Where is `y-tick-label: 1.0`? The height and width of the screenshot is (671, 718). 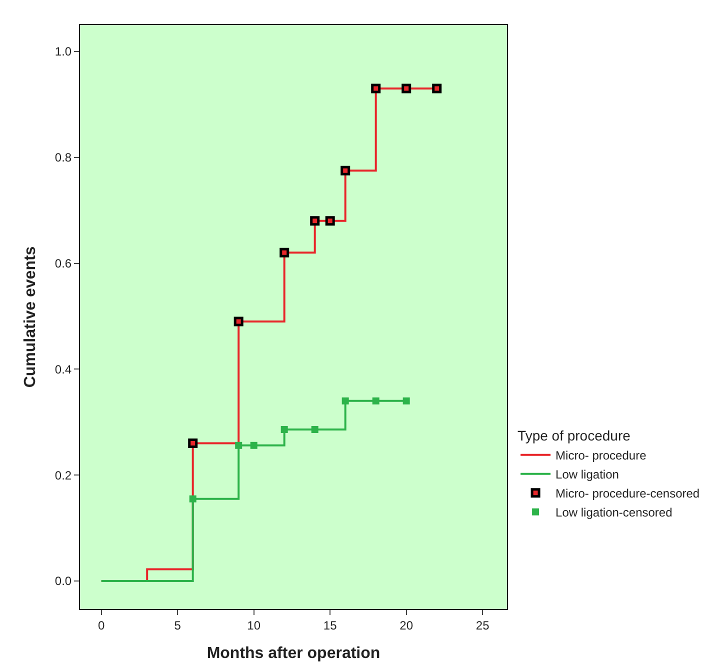 y-tick-label: 1.0 is located at coordinates (63, 51).